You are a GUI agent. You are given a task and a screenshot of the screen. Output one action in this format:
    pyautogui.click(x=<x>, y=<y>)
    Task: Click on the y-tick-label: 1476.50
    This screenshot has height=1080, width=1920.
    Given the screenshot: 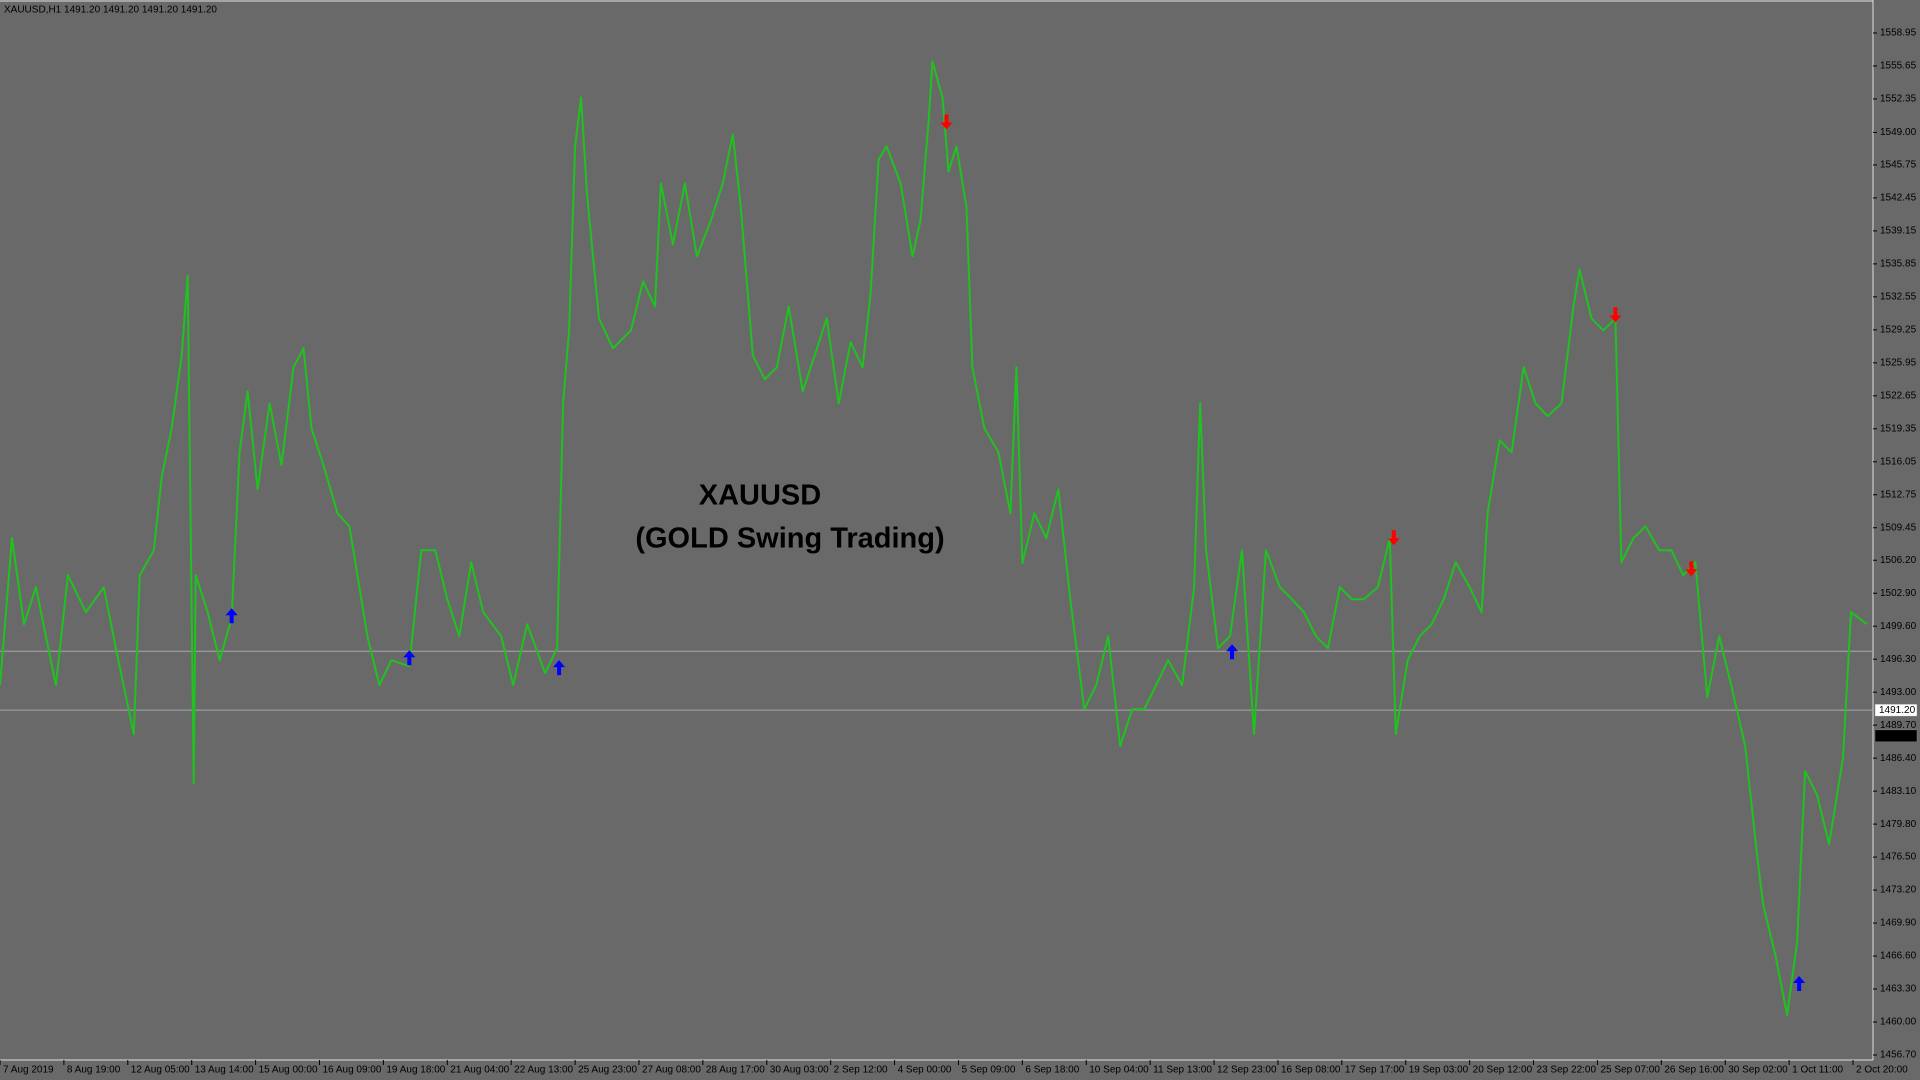 What is the action you would take?
    pyautogui.click(x=1898, y=857)
    